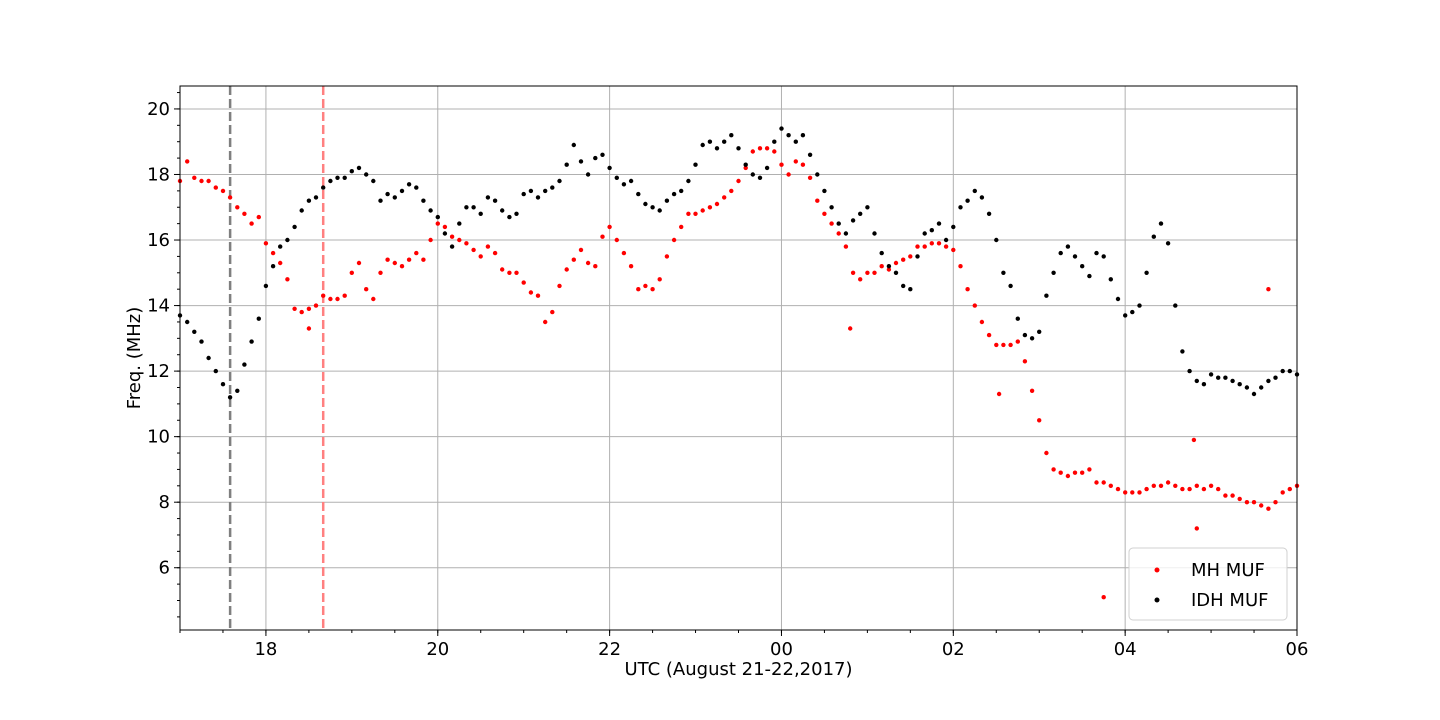 The image size is (1440, 720). I want to click on x-tick-label: 22, so click(609, 649).